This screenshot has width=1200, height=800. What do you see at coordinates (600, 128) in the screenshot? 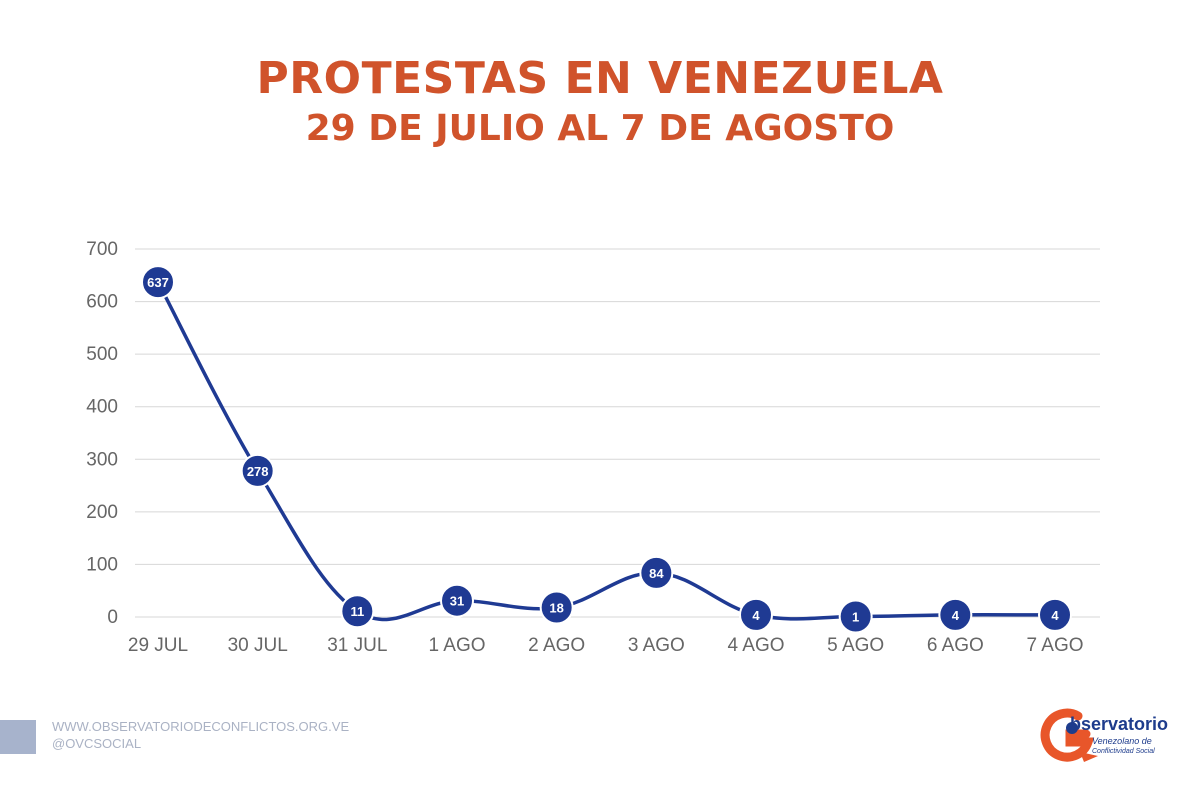
I see `chart-subtitle: 29 DE JULIO AL 7 DE AGOSTO` at bounding box center [600, 128].